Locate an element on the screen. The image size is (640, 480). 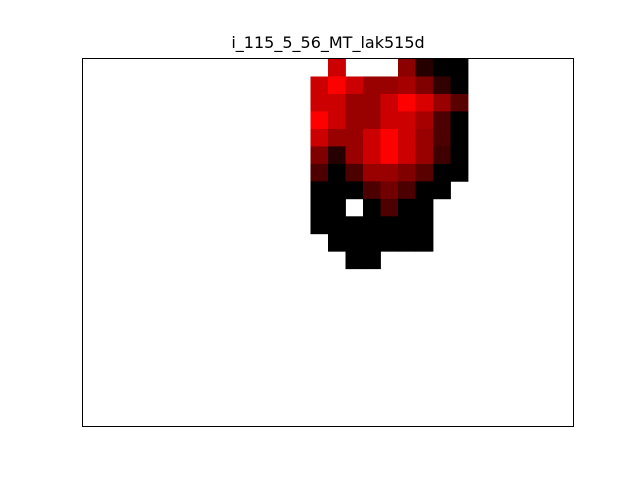
heatmap-cell-r7-c16 is located at coordinates (372, 190).